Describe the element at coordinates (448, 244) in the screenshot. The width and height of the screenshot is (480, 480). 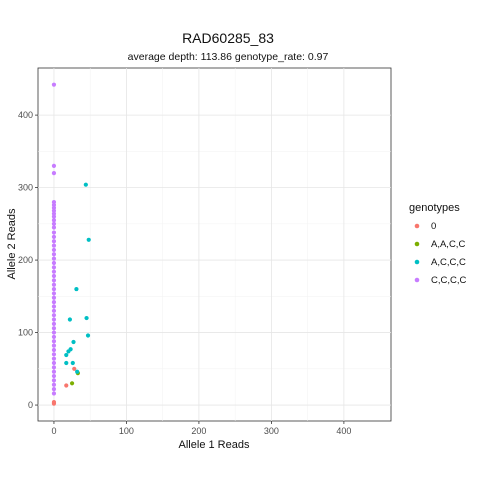
I see `legend-label-aacc: A,A,C,C` at that location.